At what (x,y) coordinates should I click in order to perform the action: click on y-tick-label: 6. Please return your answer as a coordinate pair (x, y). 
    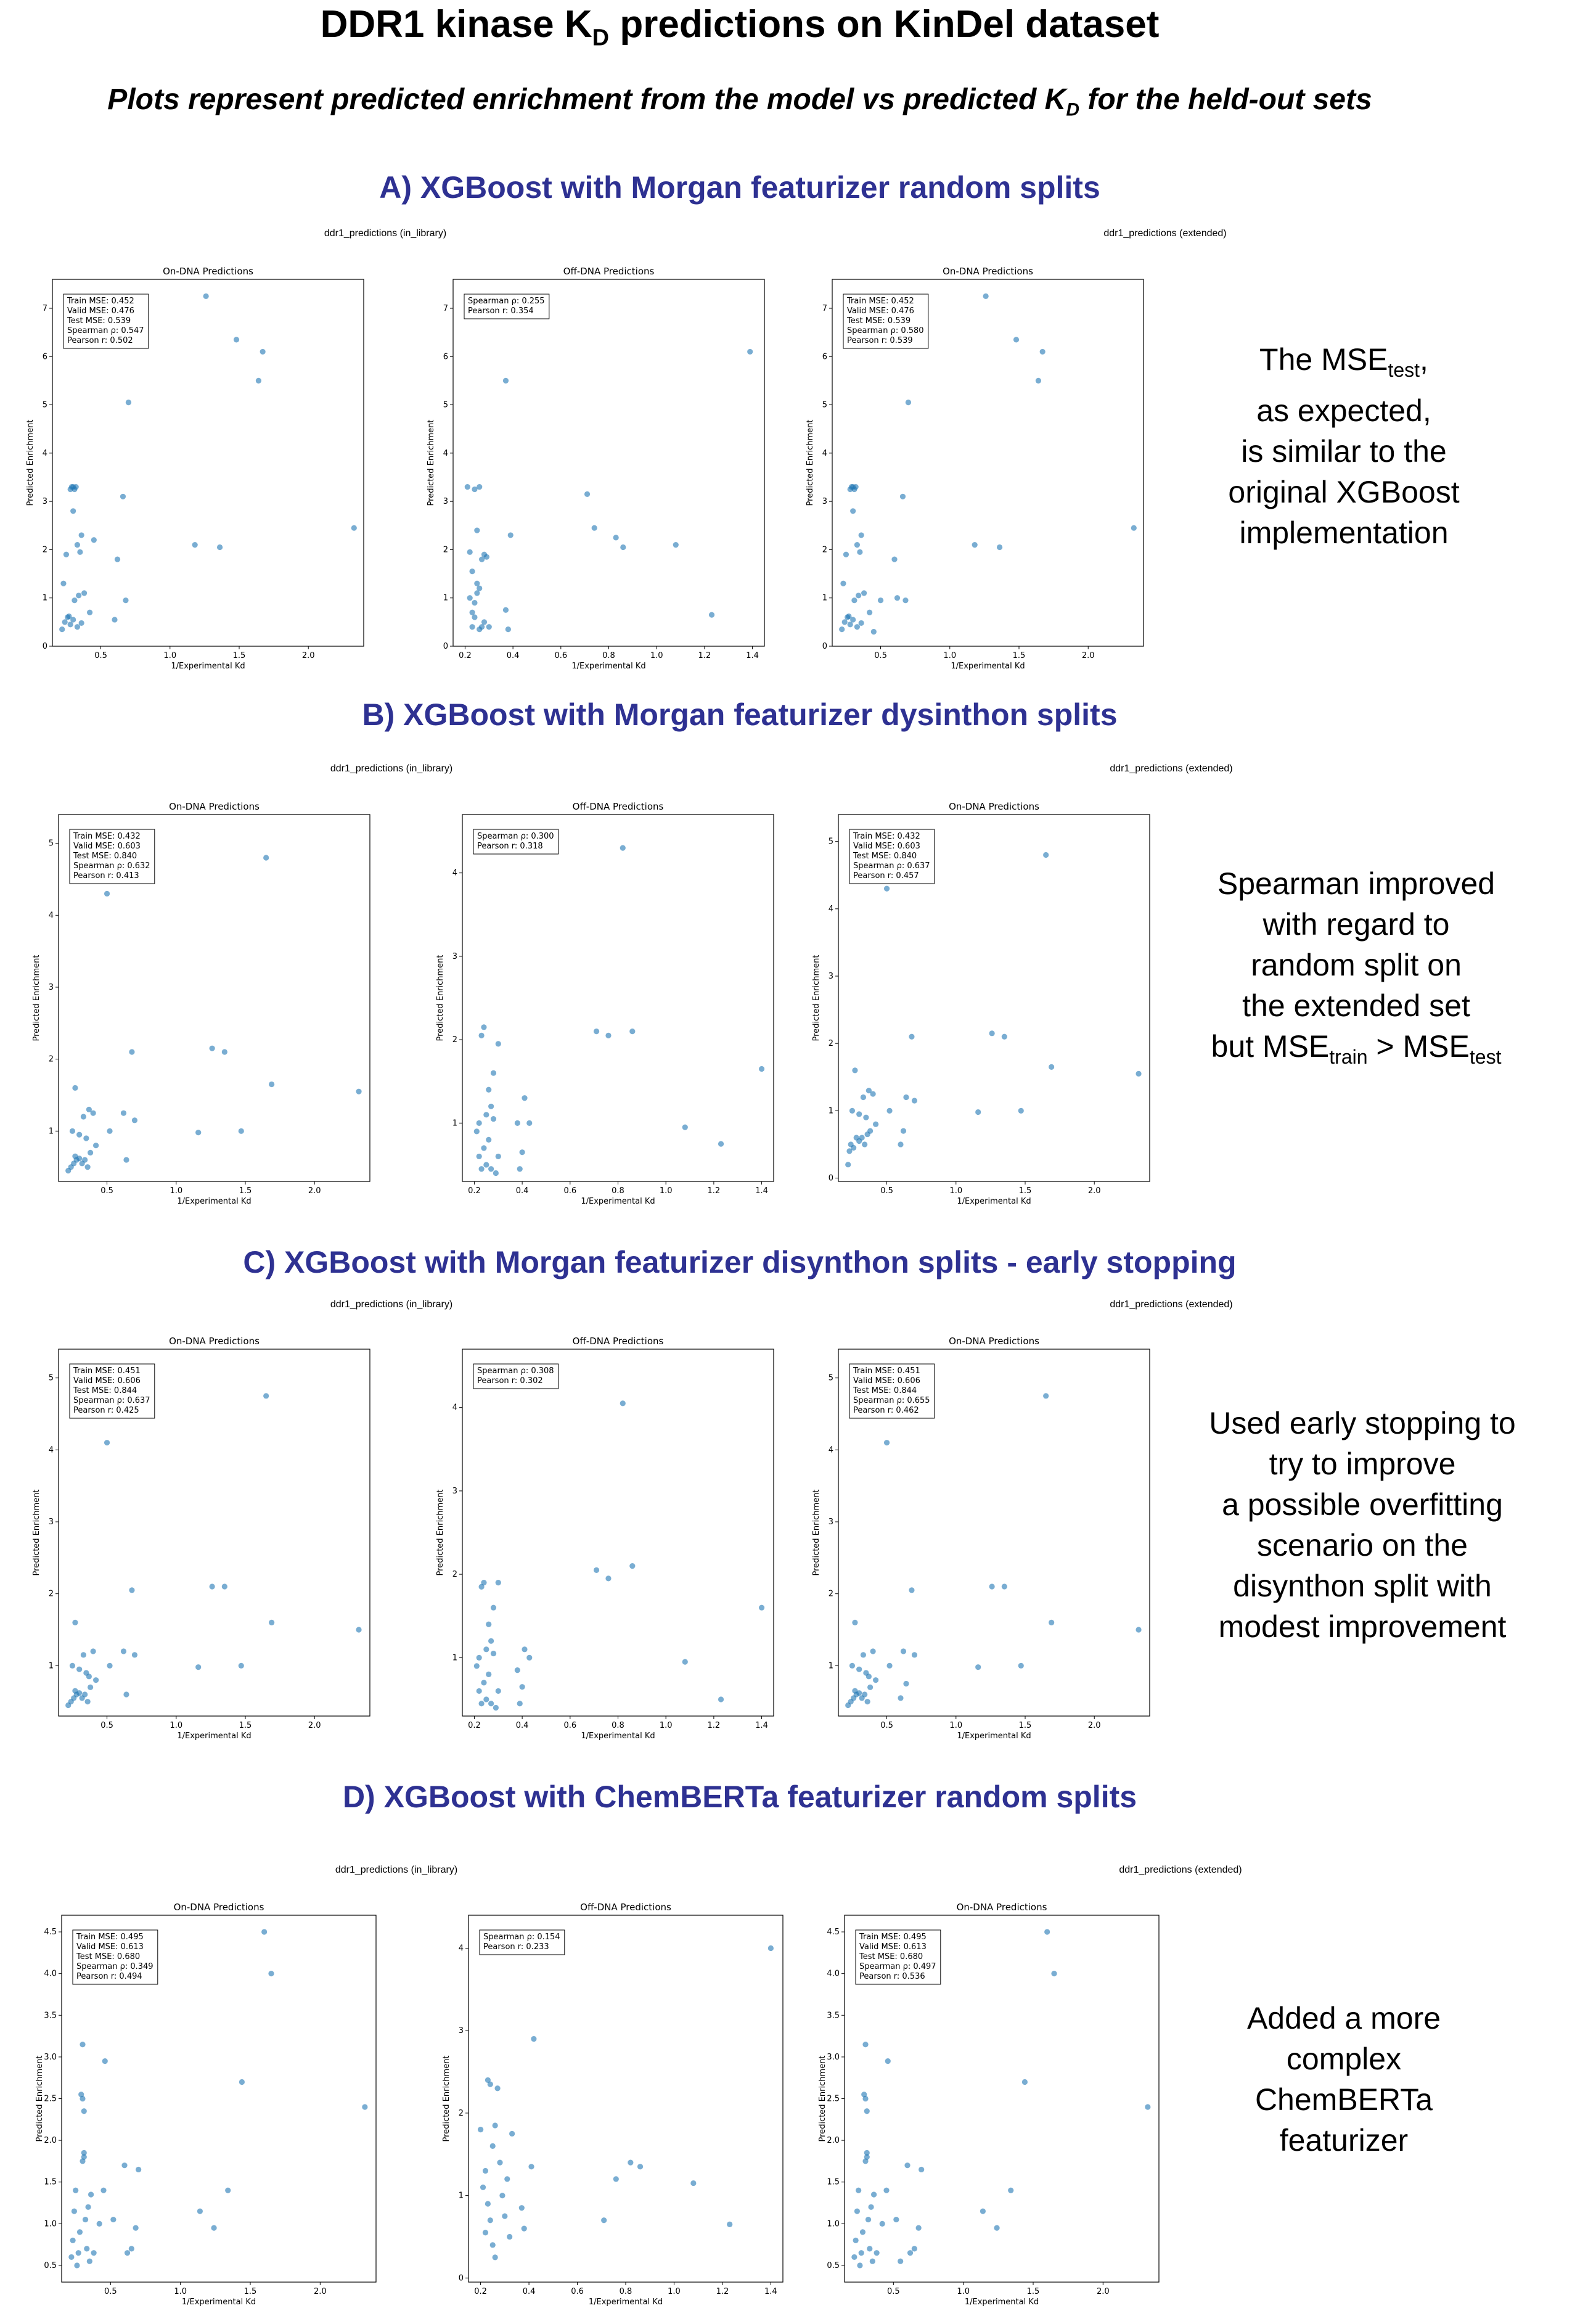
    Looking at the image, I should click on (45, 356).